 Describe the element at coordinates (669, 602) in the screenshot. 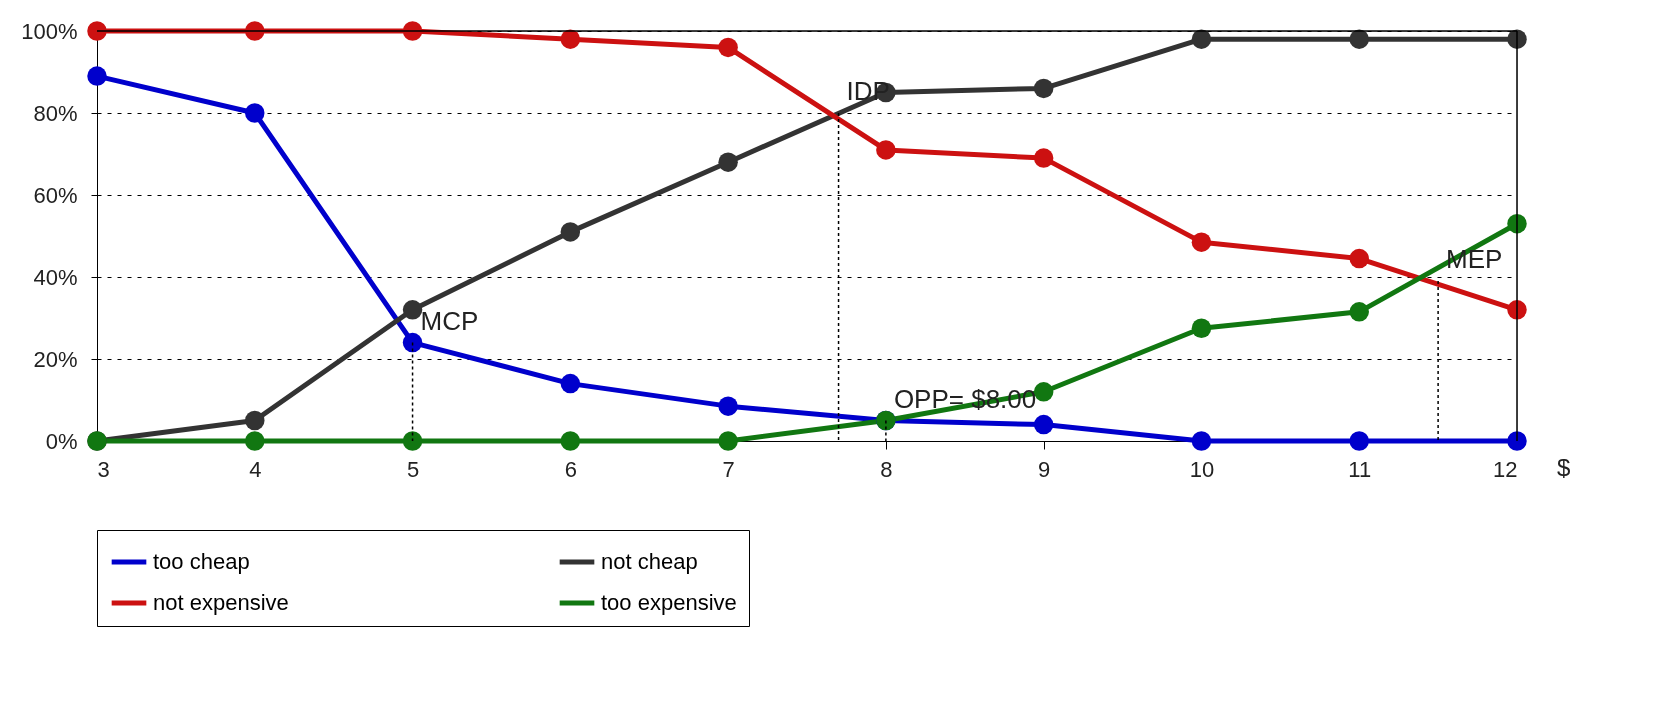

I see `legend-label: too expensive` at that location.